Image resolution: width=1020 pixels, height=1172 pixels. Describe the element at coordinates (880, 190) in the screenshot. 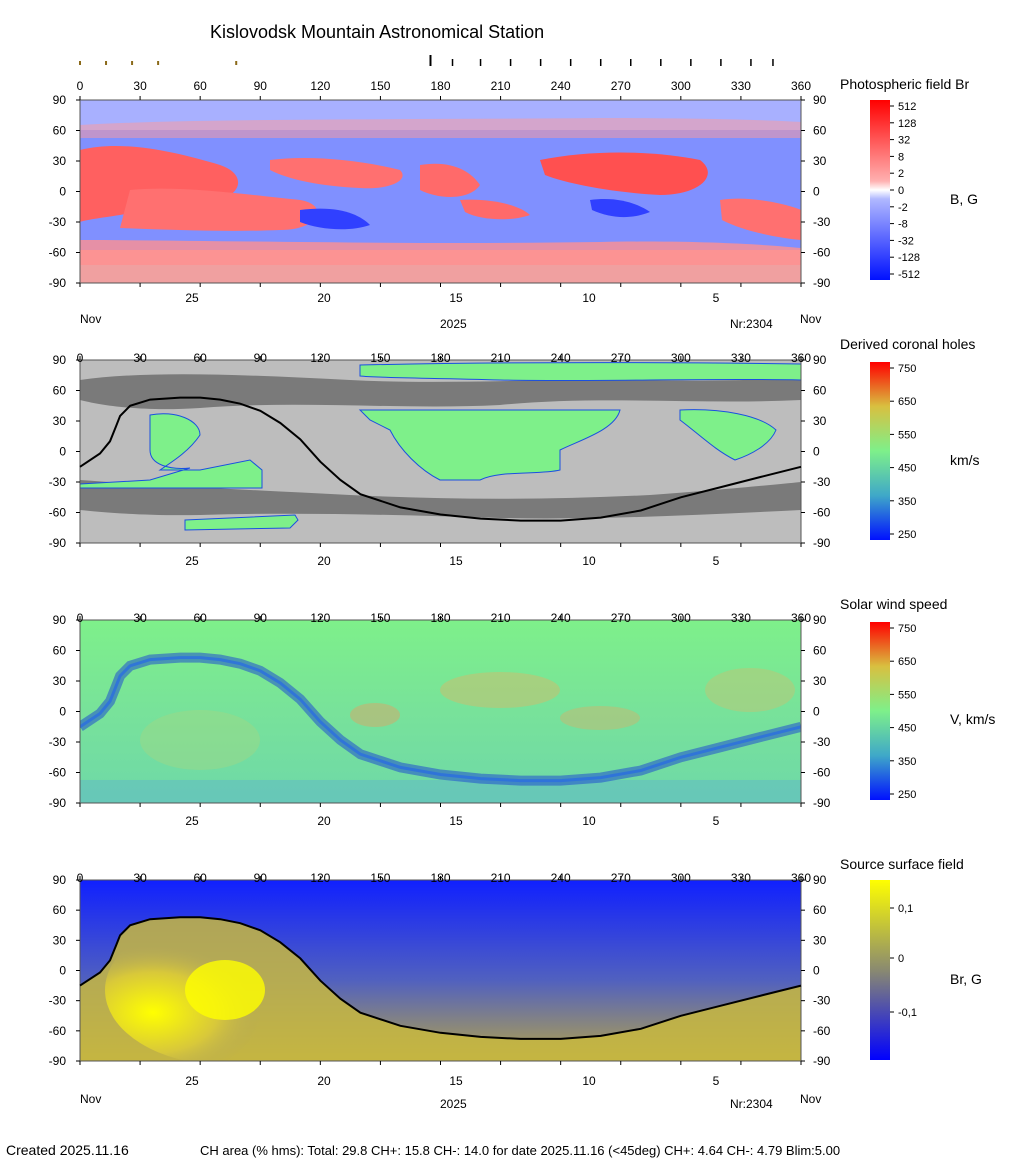

I see `colorbar-photospheric` at that location.